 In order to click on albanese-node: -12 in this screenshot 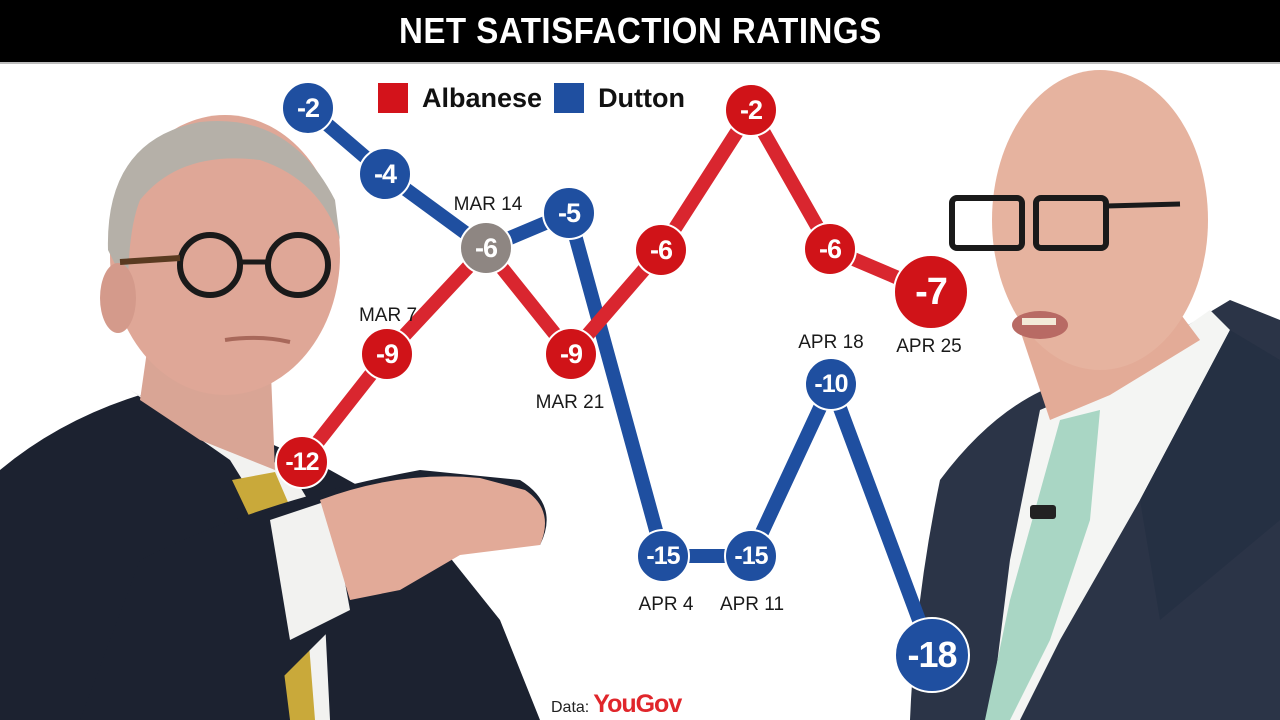, I will do `click(302, 462)`.